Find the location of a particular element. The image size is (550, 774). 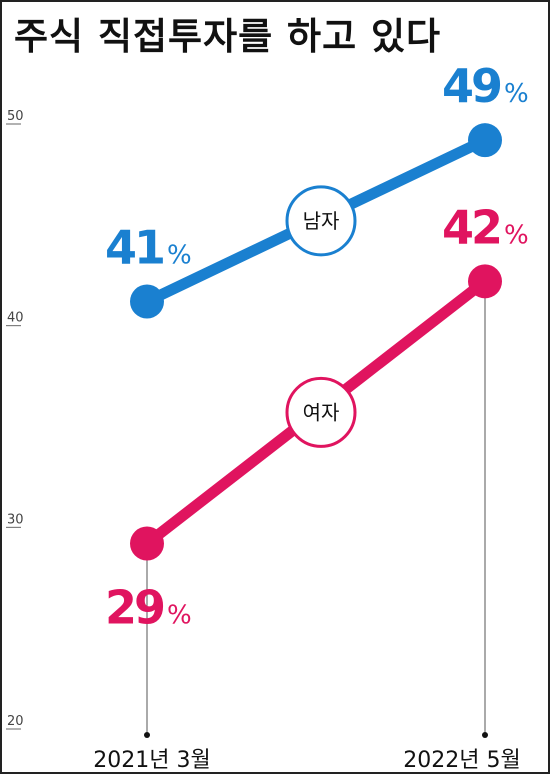

y-tick-label: 30 is located at coordinates (15, 519).